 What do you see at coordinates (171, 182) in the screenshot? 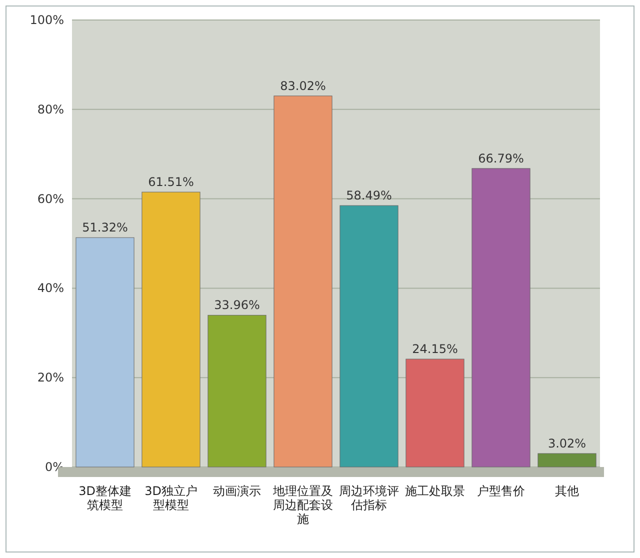
I see `data-label: 61.51%` at bounding box center [171, 182].